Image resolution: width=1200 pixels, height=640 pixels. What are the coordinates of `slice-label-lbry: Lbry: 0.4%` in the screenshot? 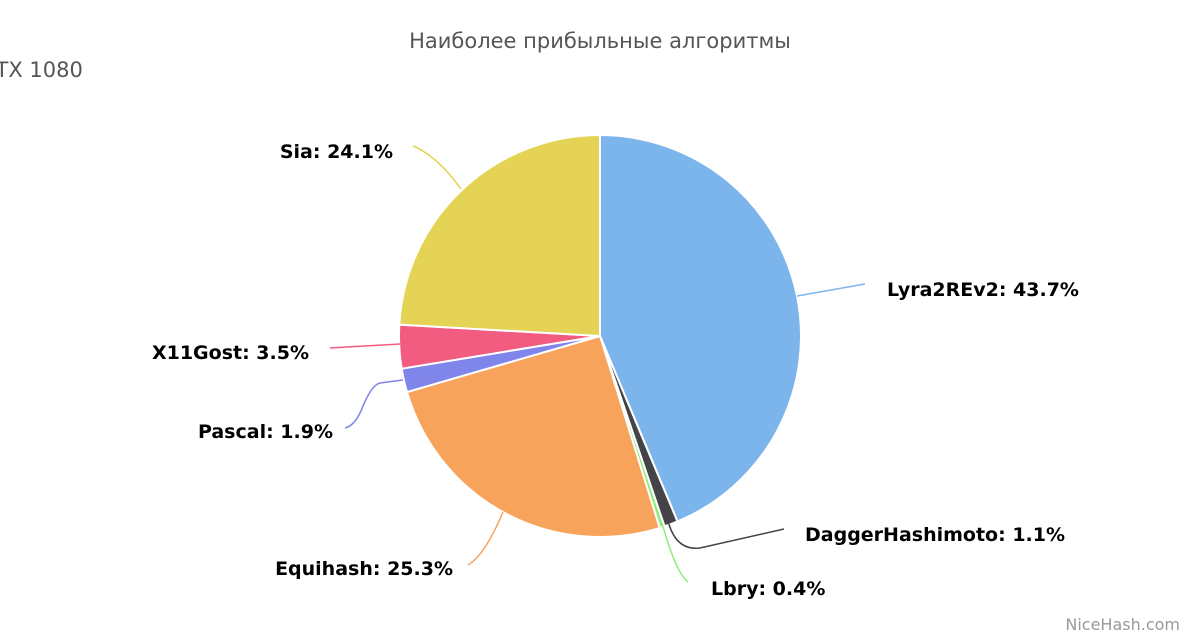 It's located at (768, 589).